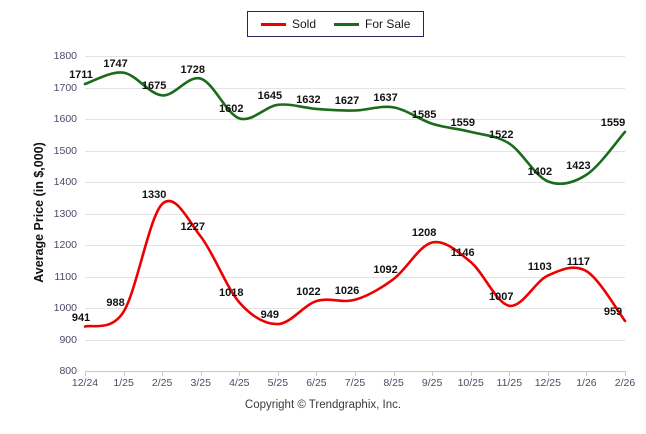 The height and width of the screenshot is (434, 646). What do you see at coordinates (68, 339) in the screenshot?
I see `y-tick-label: 900` at bounding box center [68, 339].